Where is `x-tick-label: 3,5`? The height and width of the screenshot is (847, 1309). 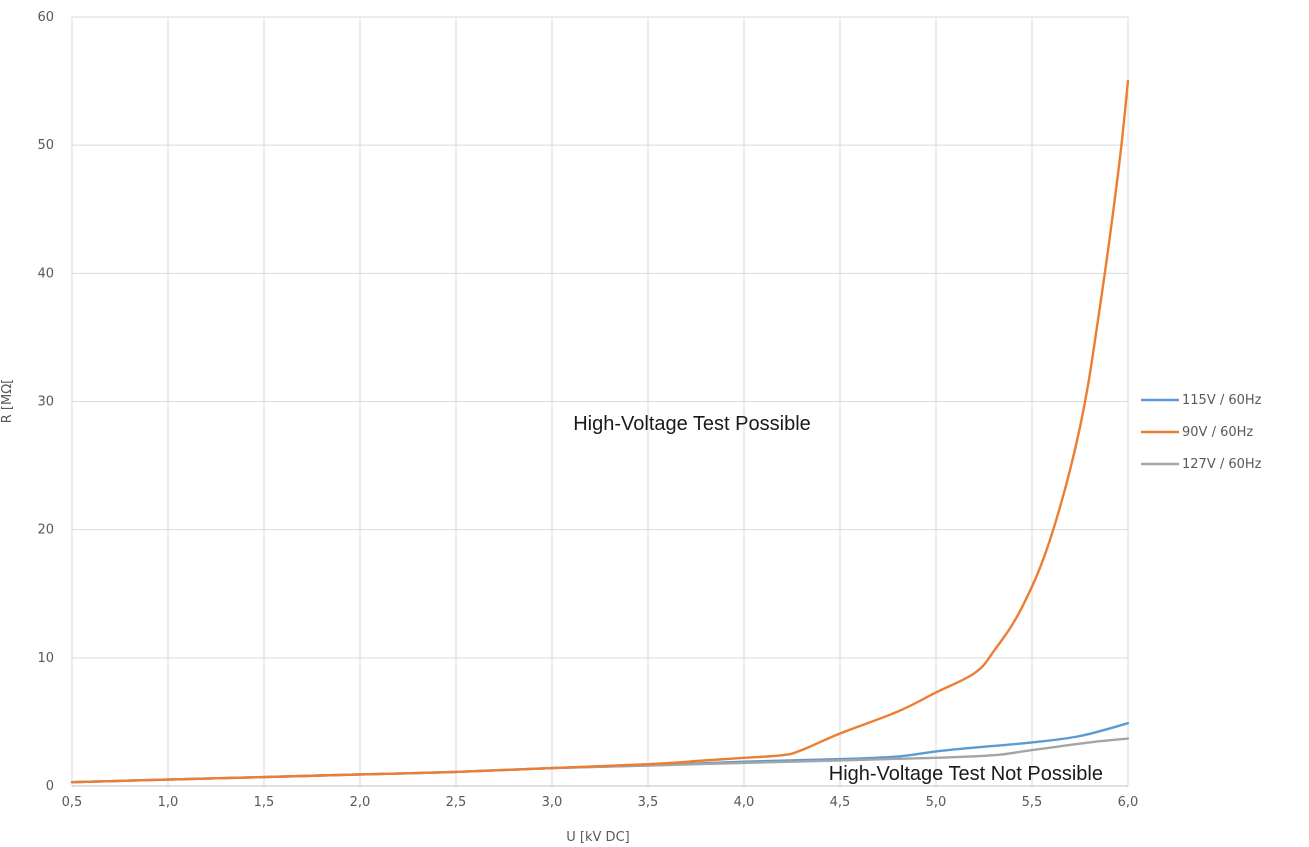
x-tick-label: 3,5 is located at coordinates (648, 802).